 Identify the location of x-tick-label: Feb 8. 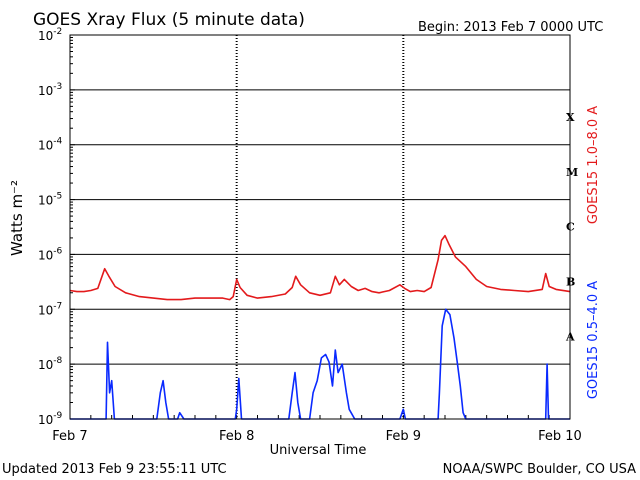
(236, 436).